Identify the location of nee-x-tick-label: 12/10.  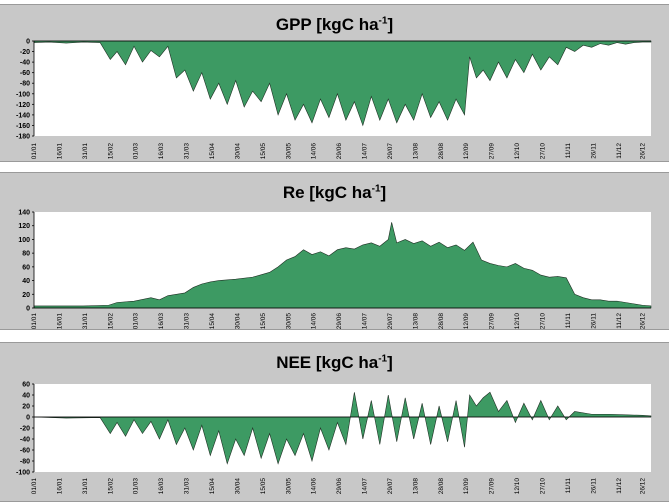
(517, 486).